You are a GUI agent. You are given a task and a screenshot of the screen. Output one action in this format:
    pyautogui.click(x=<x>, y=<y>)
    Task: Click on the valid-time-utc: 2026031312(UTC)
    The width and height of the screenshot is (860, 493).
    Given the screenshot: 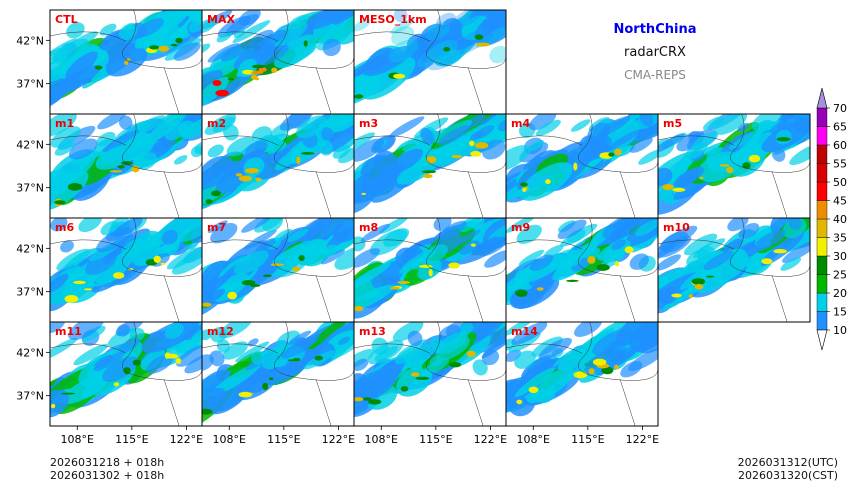 What is the action you would take?
    pyautogui.click(x=787, y=462)
    